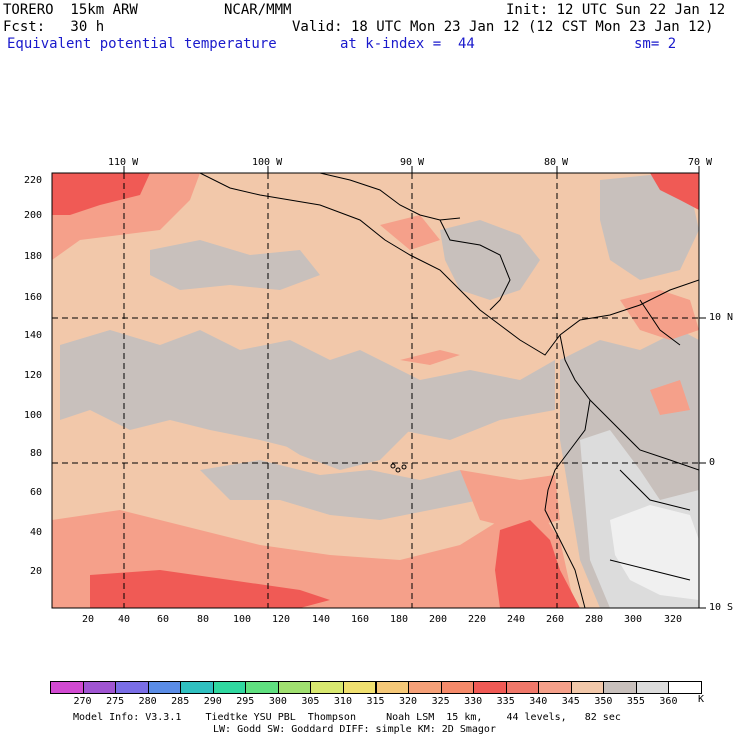  Describe the element at coordinates (555, 619) in the screenshot. I see `x-tick-label: 260` at that location.